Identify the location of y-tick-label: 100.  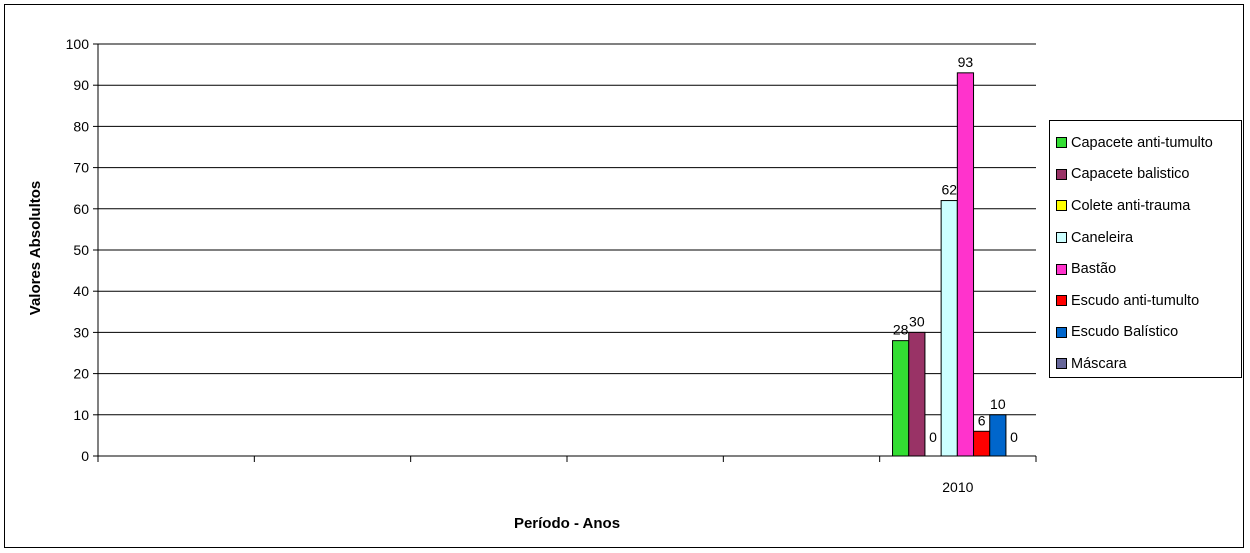
(78, 44).